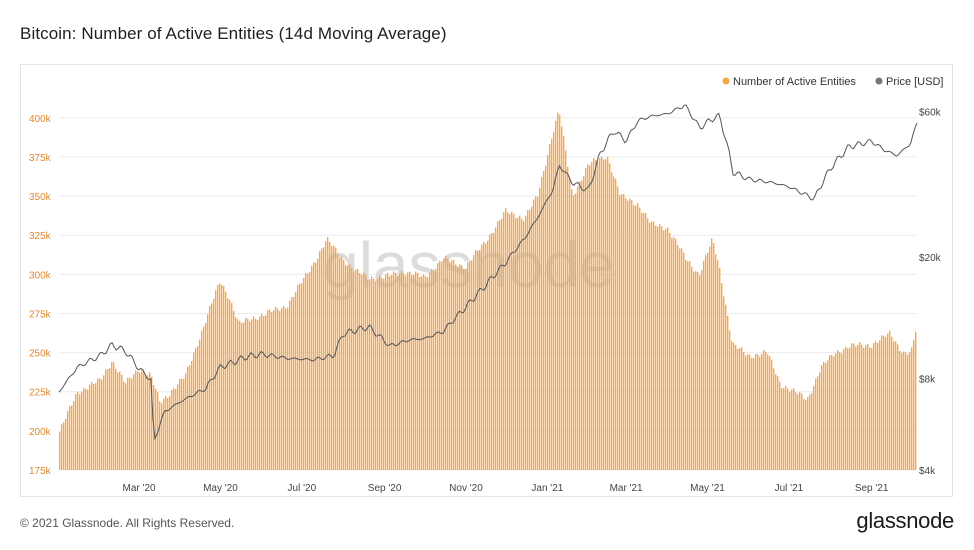 The height and width of the screenshot is (550, 974). I want to click on x-tick: Mar '21, so click(626, 488).